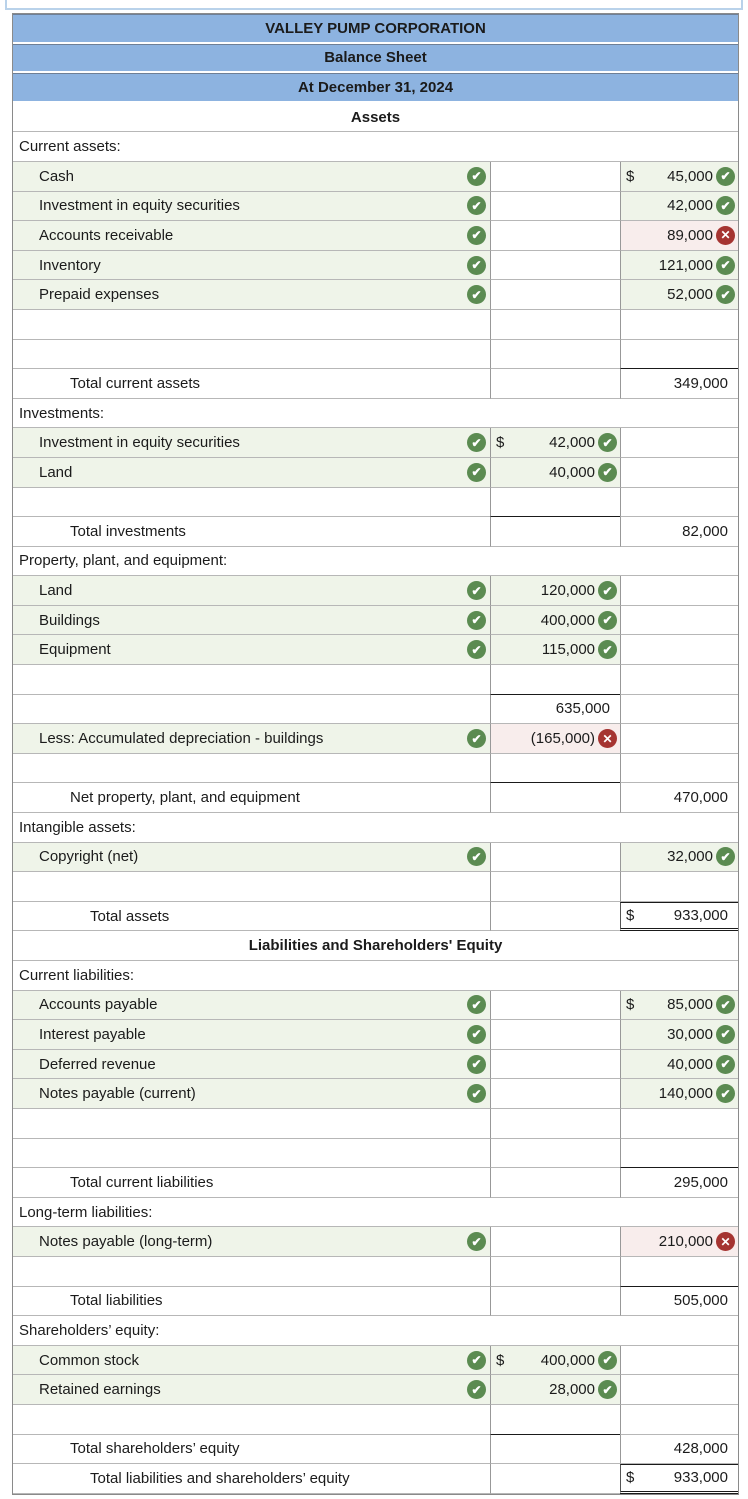  I want to click on row-label: Equipment, so click(75, 650).